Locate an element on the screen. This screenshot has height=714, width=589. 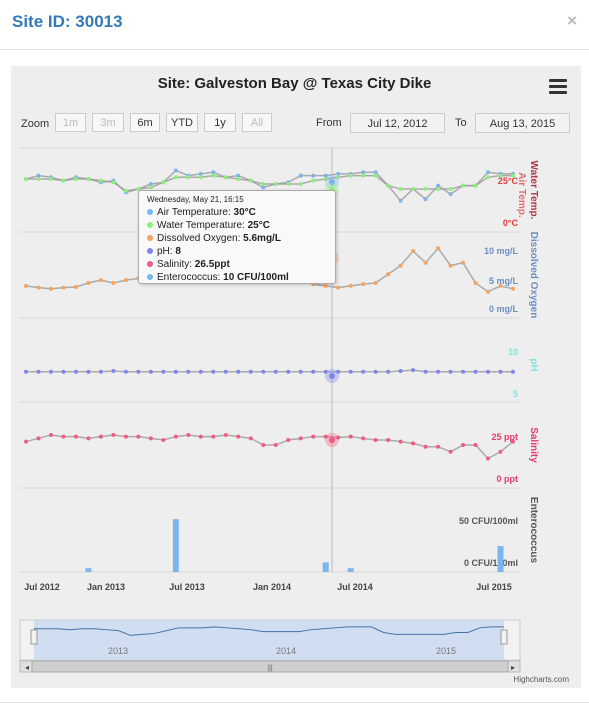
to-label: To is located at coordinates (461, 123).